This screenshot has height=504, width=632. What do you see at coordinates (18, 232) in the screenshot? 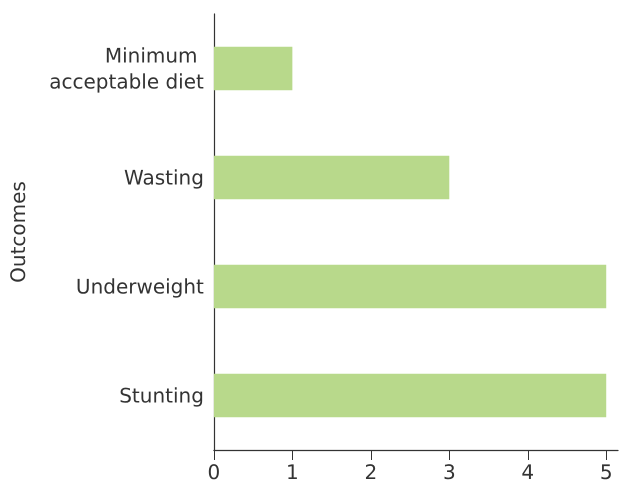
I see `y-axis-title: Outcomes` at bounding box center [18, 232].